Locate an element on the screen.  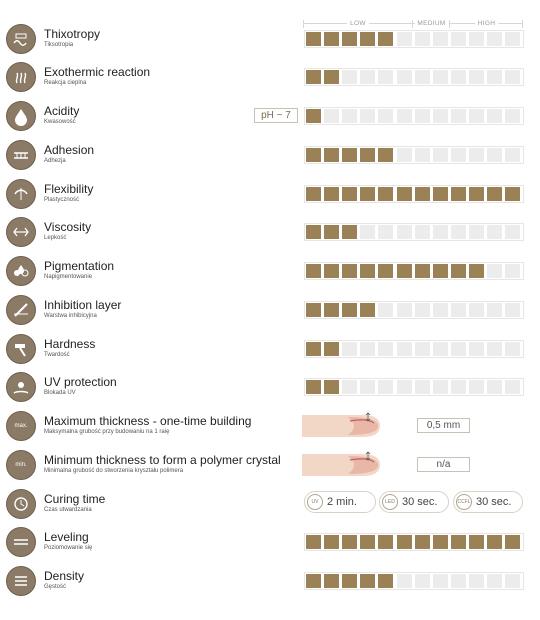
property-row: Pigmentation Napigmentowanie is located at coordinates (270, 273).